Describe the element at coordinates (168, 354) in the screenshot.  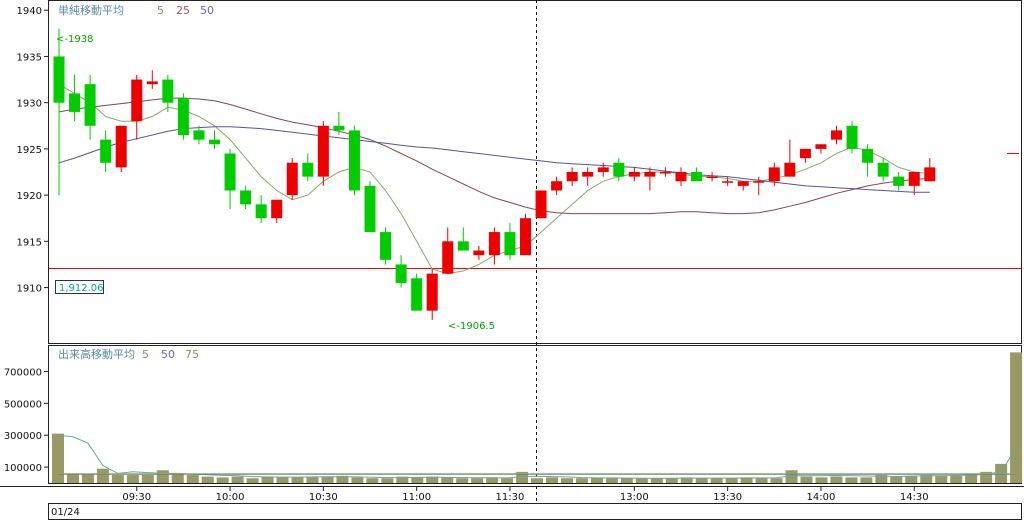
I see `vol-ma-period-mid: 50` at that location.